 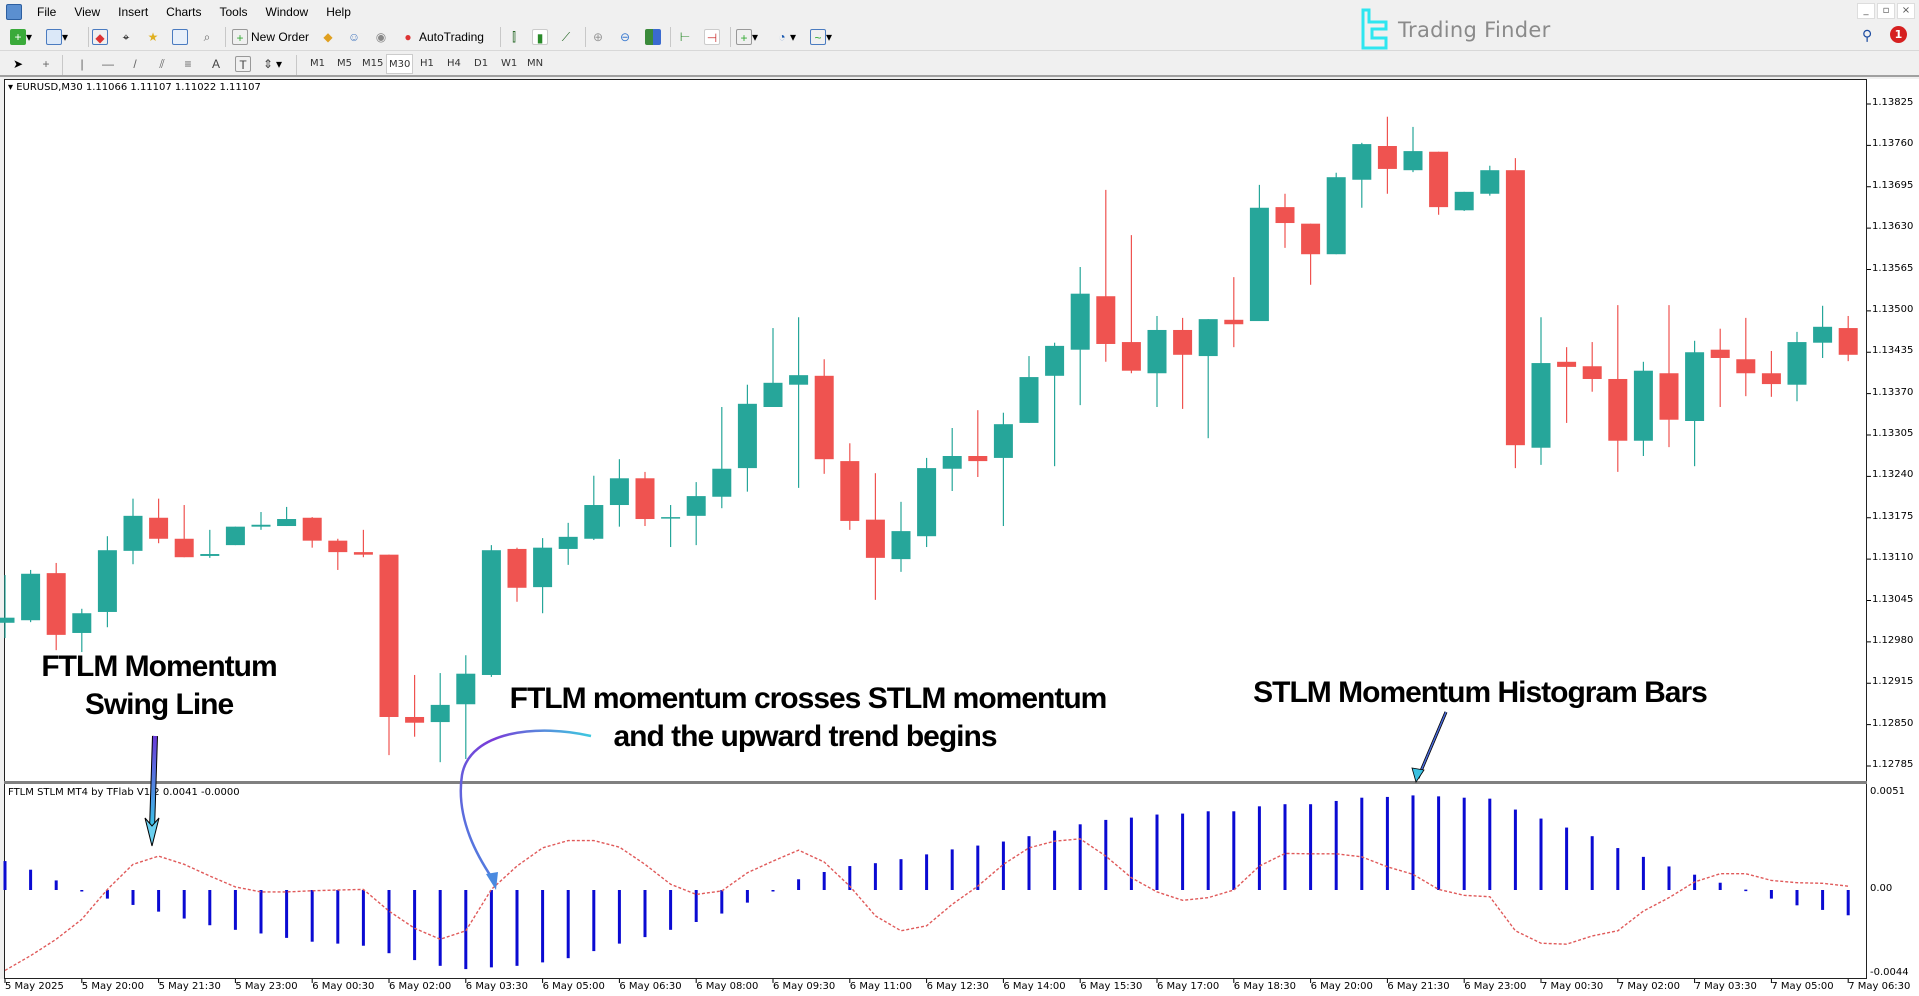 I want to click on autotrading-button: ● AutoTrading, so click(x=442, y=37).